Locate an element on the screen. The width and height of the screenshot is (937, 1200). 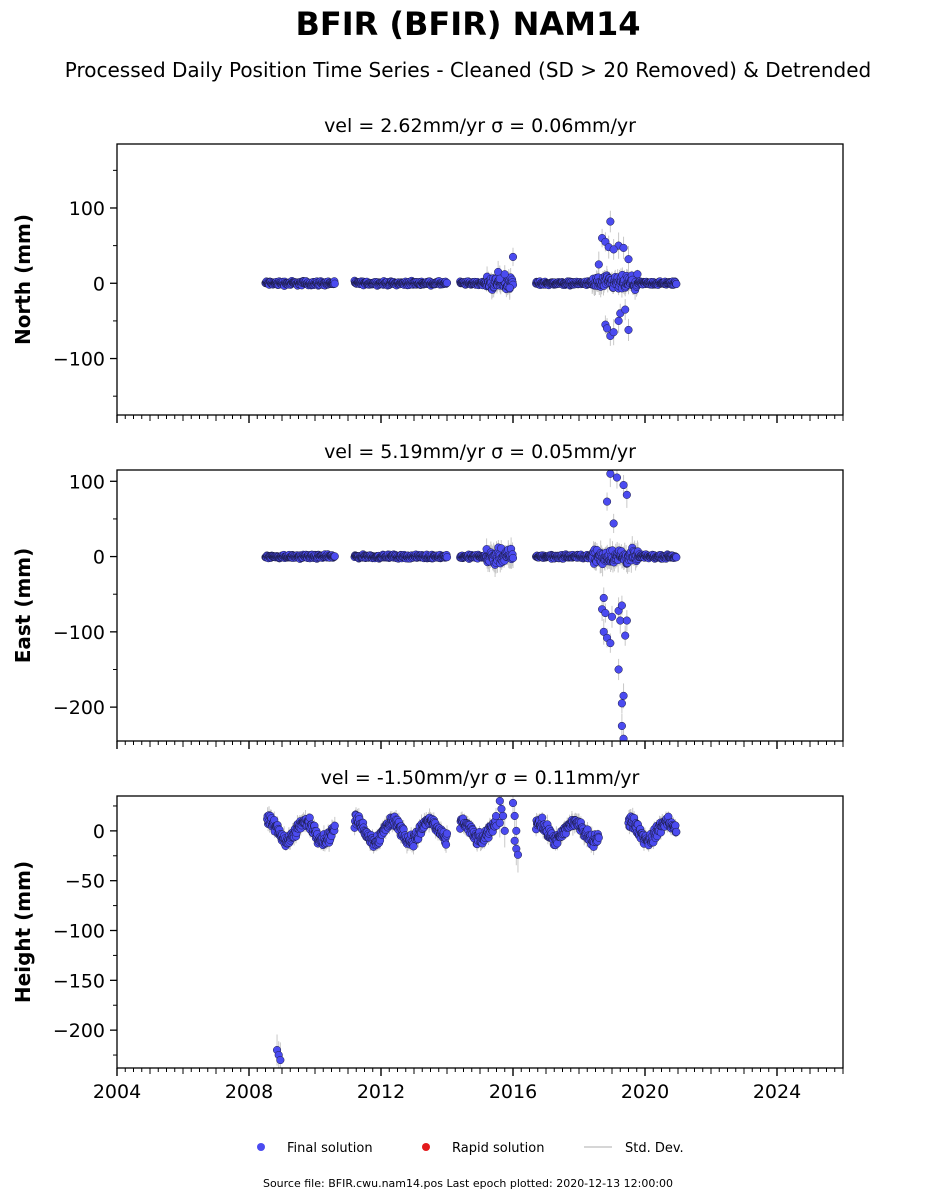
x-tick-label: 2008 is located at coordinates (249, 1092).